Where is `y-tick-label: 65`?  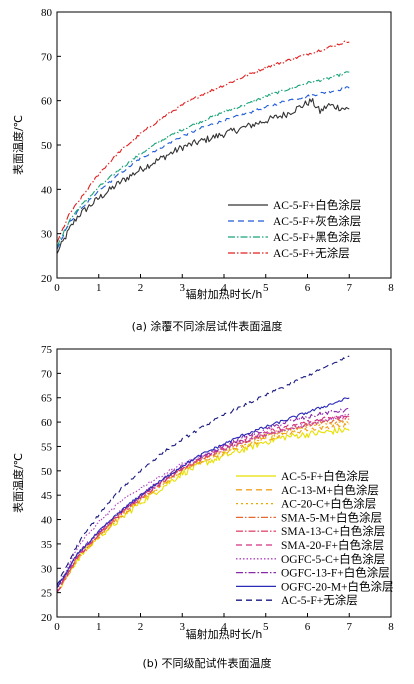
y-tick-label: 65 is located at coordinates (47, 399).